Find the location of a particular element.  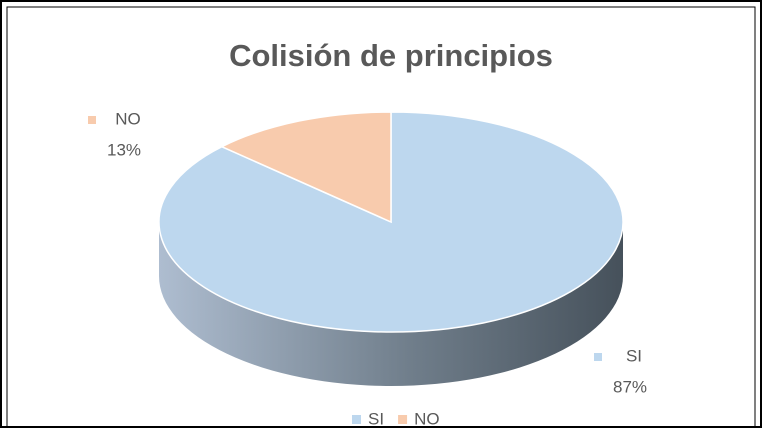

data-label: 87% is located at coordinates (630, 386).